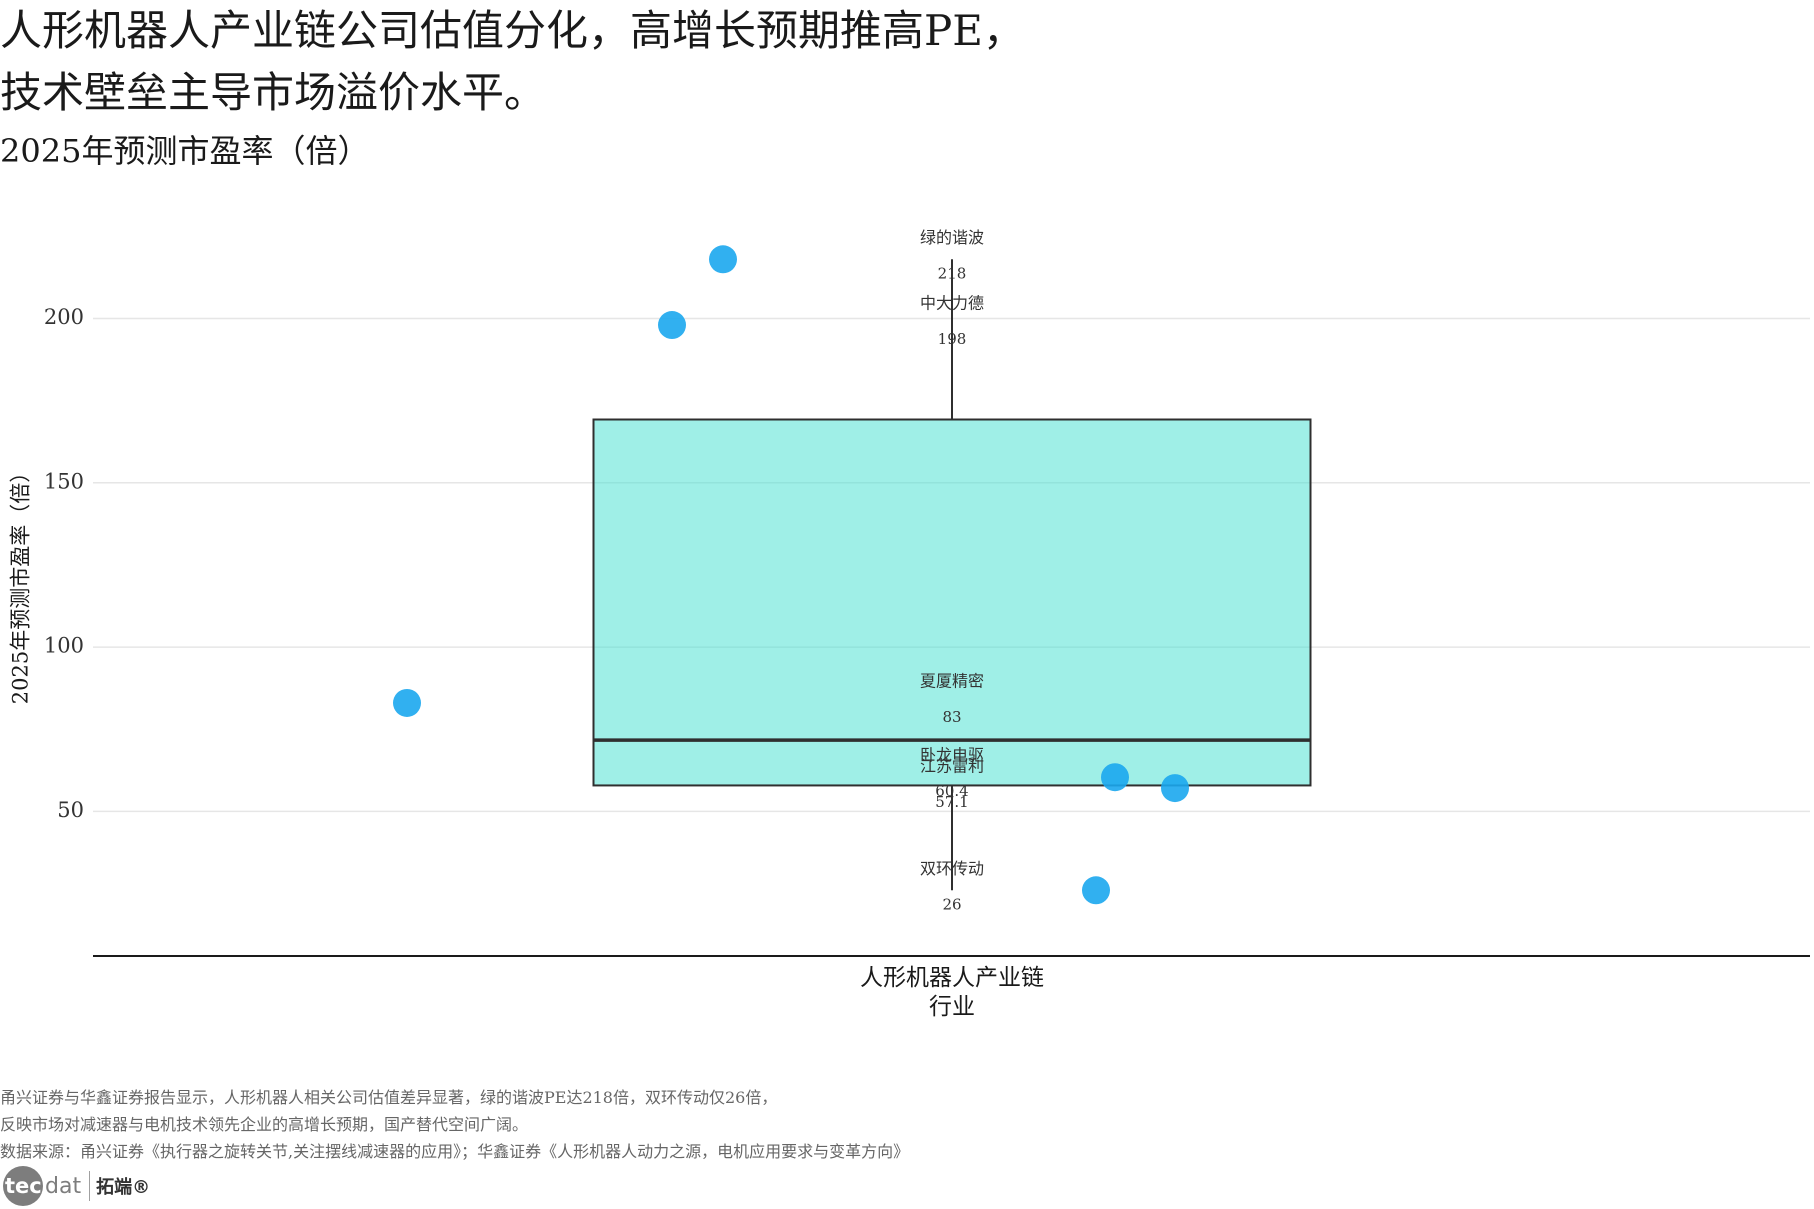  Describe the element at coordinates (952, 868) in the screenshot. I see `point-name-label: 双环传动` at that location.